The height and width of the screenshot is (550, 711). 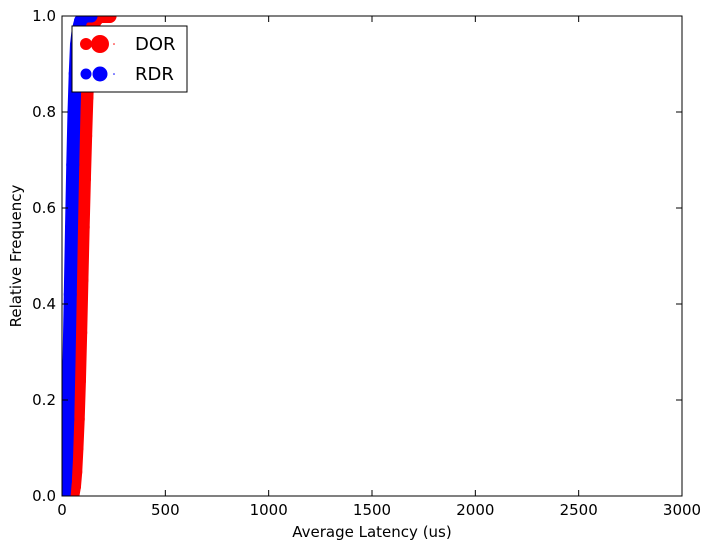 I want to click on x-tick-label: 0, so click(x=62, y=510).